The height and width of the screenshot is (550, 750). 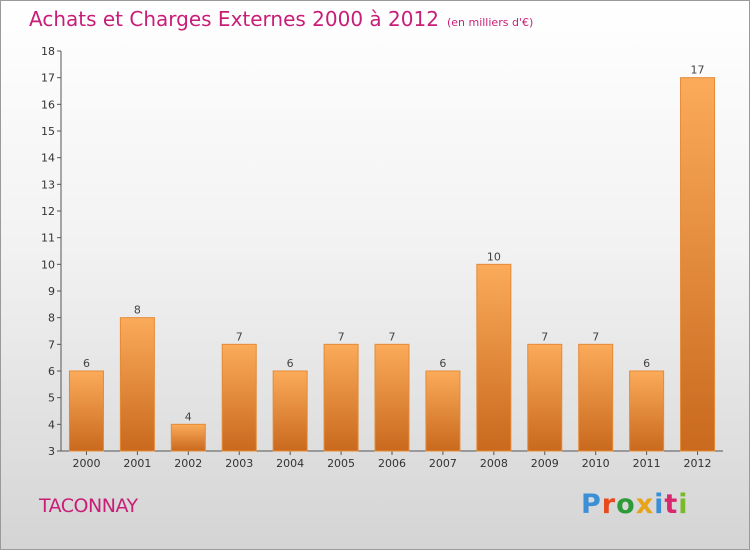 I want to click on data-label: 17, so click(x=698, y=70).